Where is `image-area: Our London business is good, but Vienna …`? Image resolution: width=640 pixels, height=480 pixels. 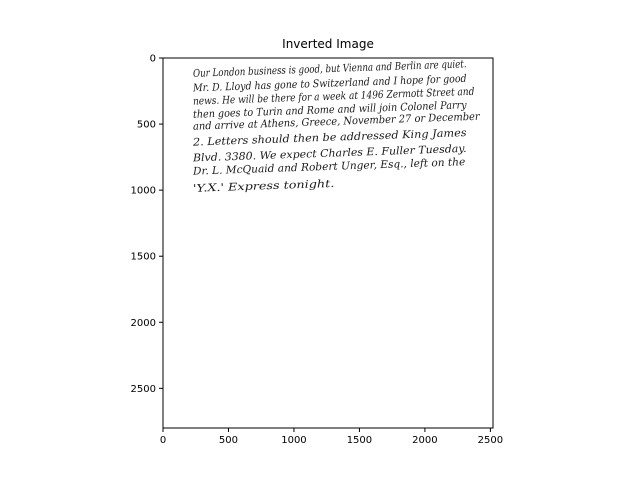 image-area: Our London business is good, but Vienna … is located at coordinates (336, 126).